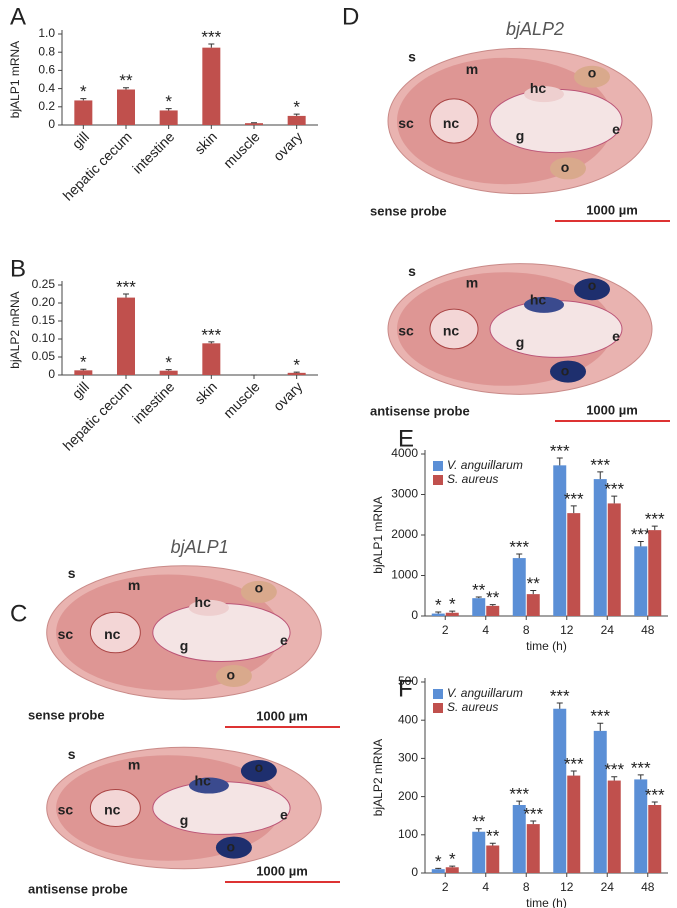  What do you see at coordinates (15, 329) in the screenshot?
I see `y-axis-label: bjALP2 mRNA` at bounding box center [15, 329].